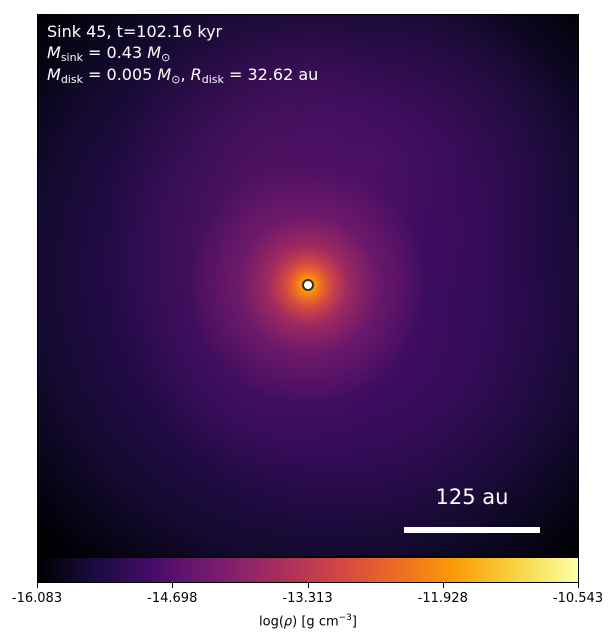 This screenshot has width=615, height=644. Describe the element at coordinates (578, 598) in the screenshot. I see `colorbar-tick-label: -10.543` at that location.